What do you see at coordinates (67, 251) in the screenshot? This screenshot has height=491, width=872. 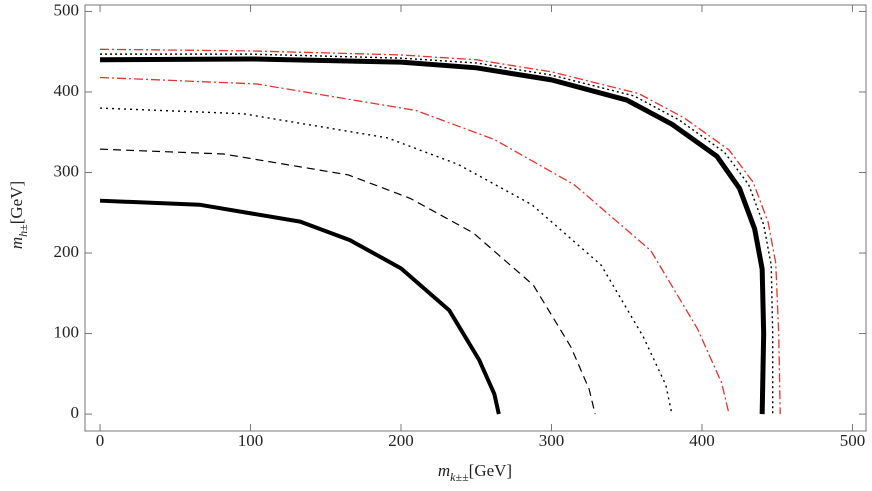 I see `y-tick-label: 200` at bounding box center [67, 251].